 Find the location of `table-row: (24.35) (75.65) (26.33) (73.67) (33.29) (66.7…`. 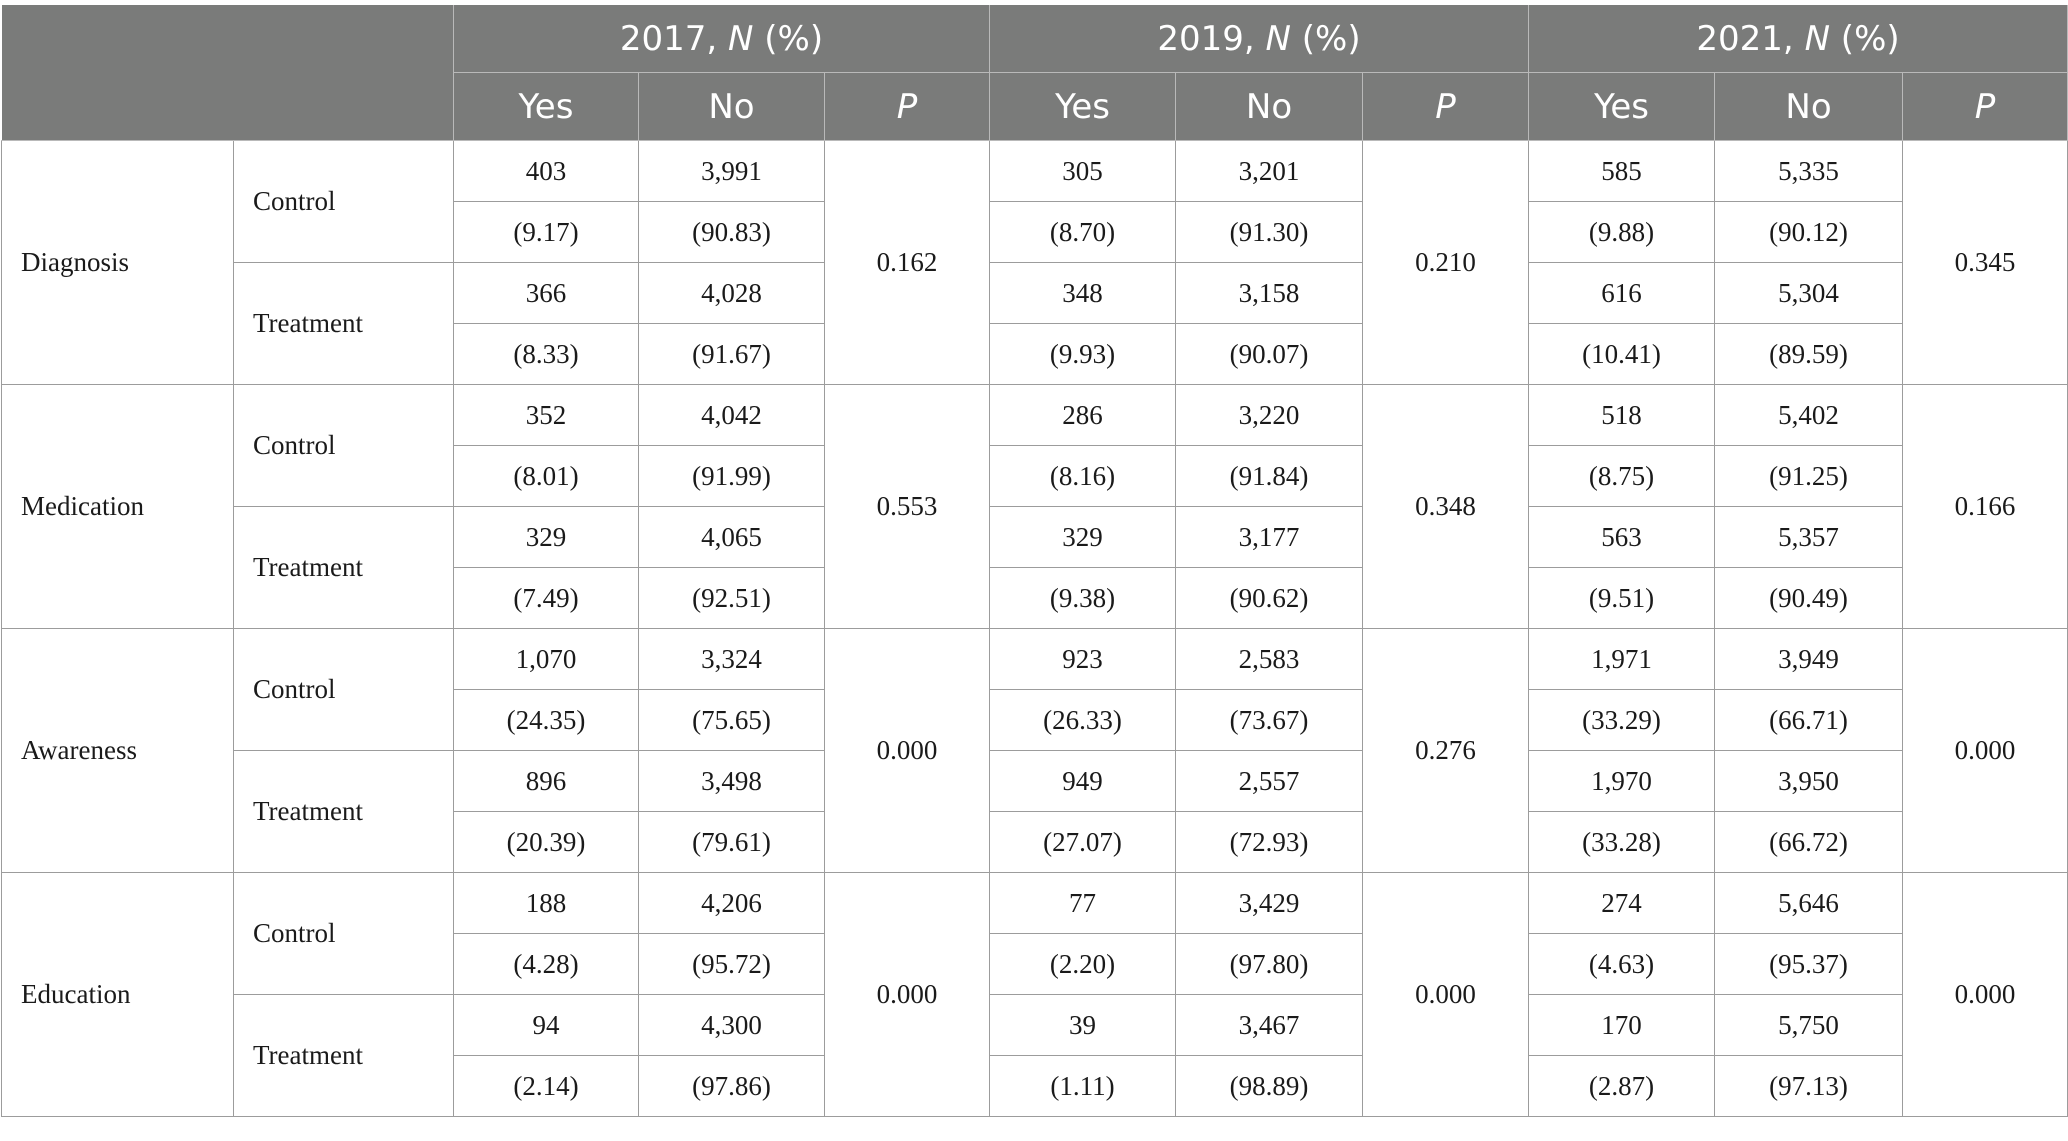

table-row: (24.35) (75.65) (26.33) (73.67) (33.29) (66.7… is located at coordinates (1035, 720).